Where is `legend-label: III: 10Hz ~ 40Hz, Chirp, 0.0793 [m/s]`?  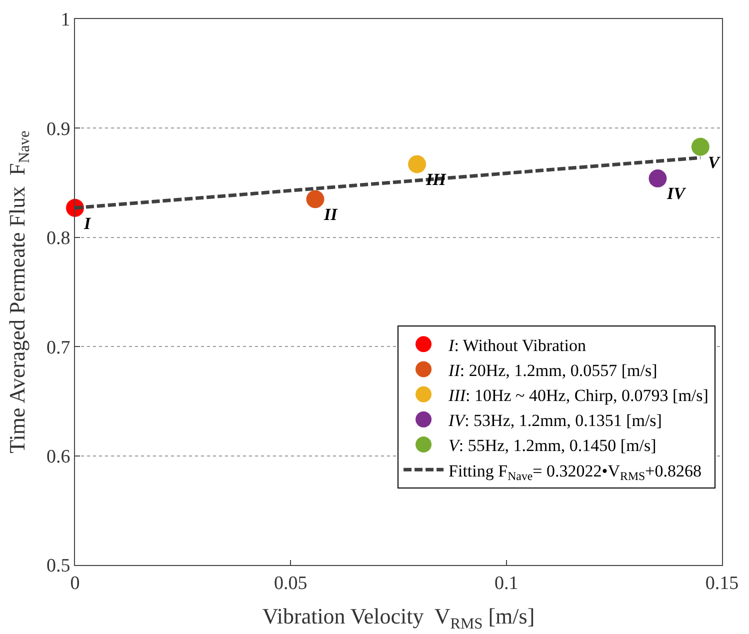 legend-label: III: 10Hz ~ 40Hz, Chirp, 0.0793 [m/s] is located at coordinates (578, 395).